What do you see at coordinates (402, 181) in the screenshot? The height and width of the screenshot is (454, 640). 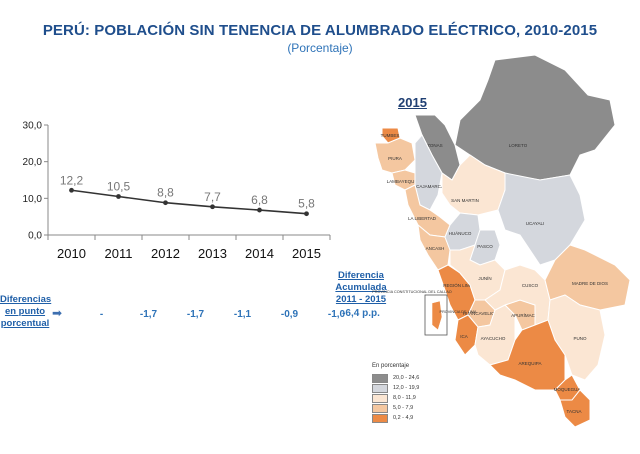 I see `map-region-label: LAMBAYEQUE` at bounding box center [402, 181].